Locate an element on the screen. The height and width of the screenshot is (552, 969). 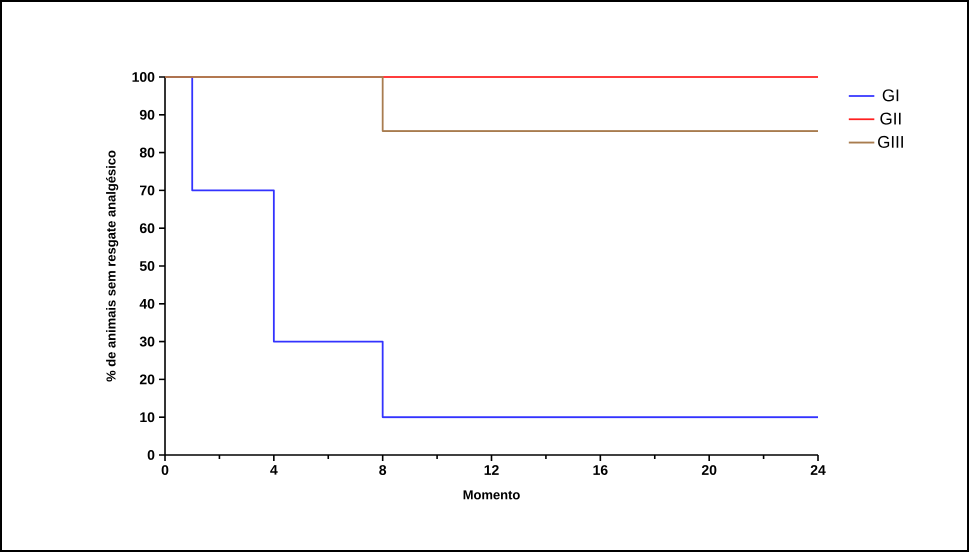
y-tick-label: 40 is located at coordinates (147, 303).